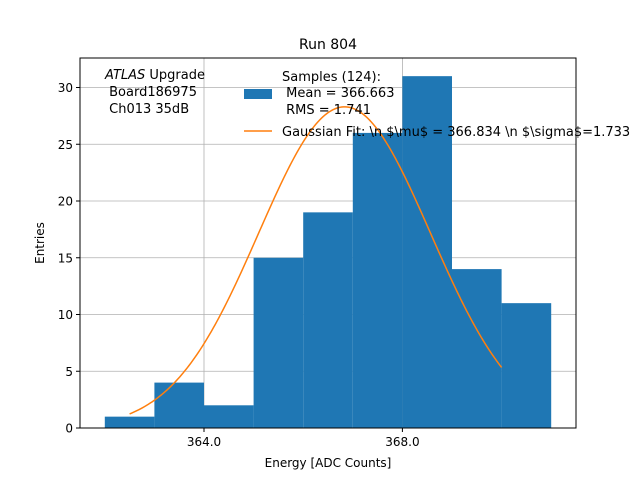  Describe the element at coordinates (258, 94) in the screenshot. I see `legend-hist-swatch` at that location.